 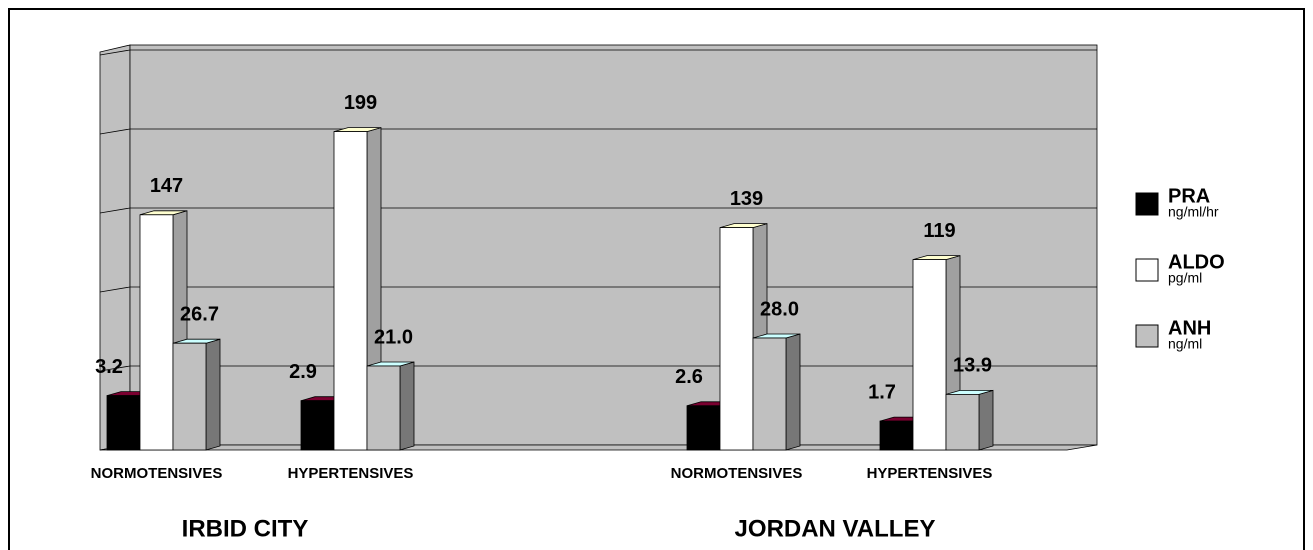 I want to click on data-label: 139, so click(x=746, y=199).